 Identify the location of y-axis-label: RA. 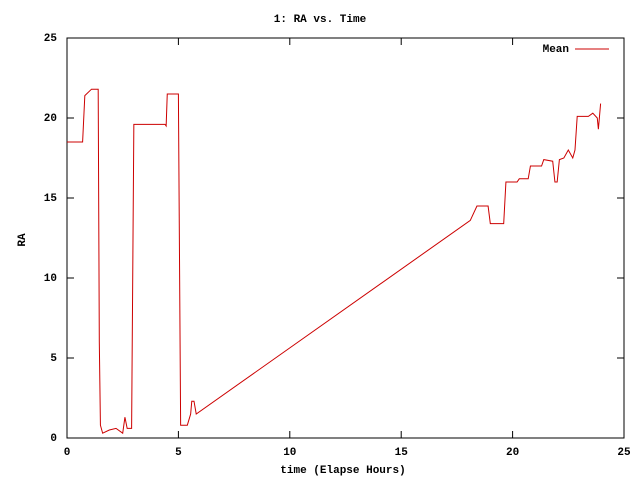
(23, 240).